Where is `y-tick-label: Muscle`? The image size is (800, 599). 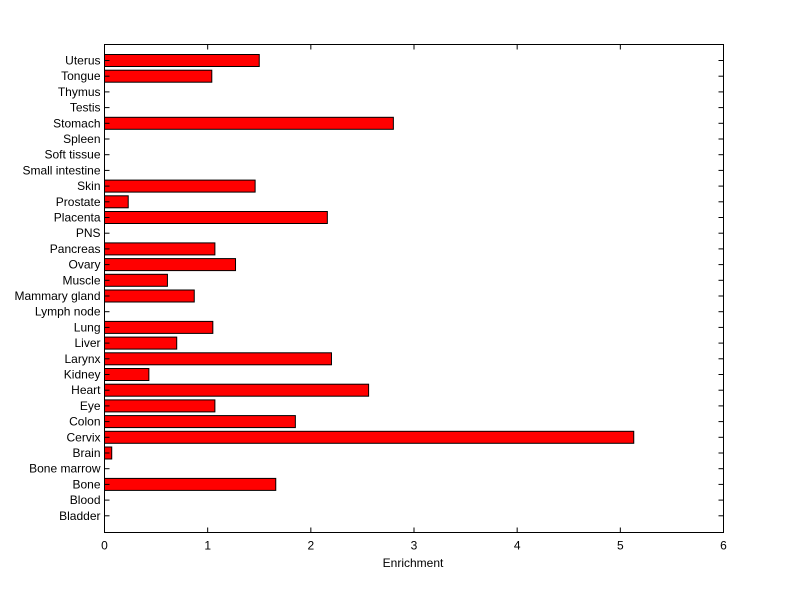 y-tick-label: Muscle is located at coordinates (81, 280).